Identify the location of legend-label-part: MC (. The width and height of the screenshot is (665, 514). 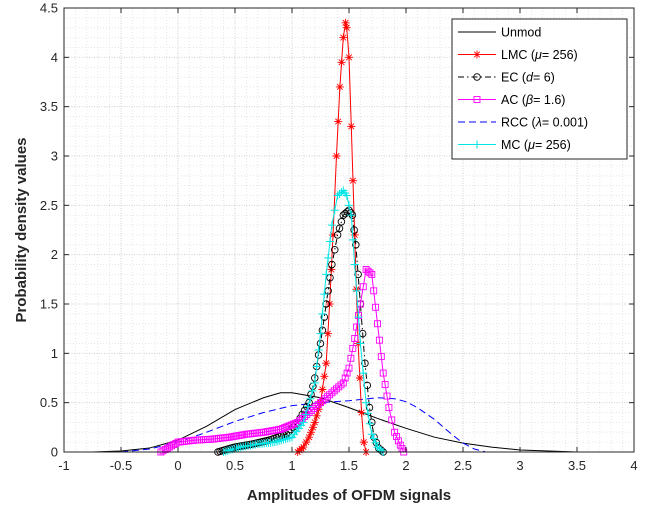
(515, 145).